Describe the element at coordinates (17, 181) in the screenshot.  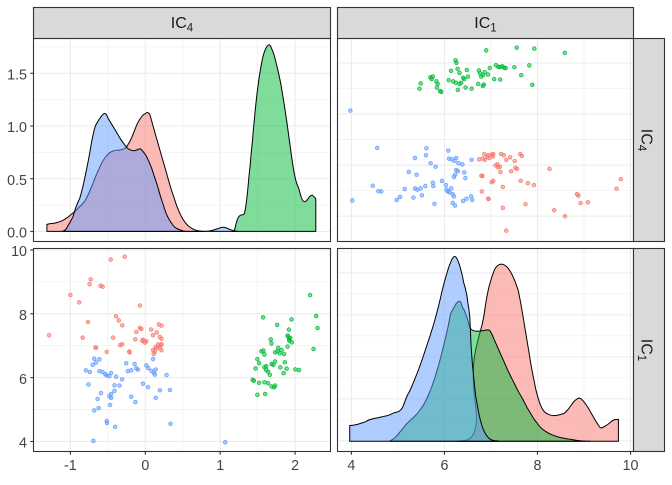
I see `svg-text: 0.5` at that location.